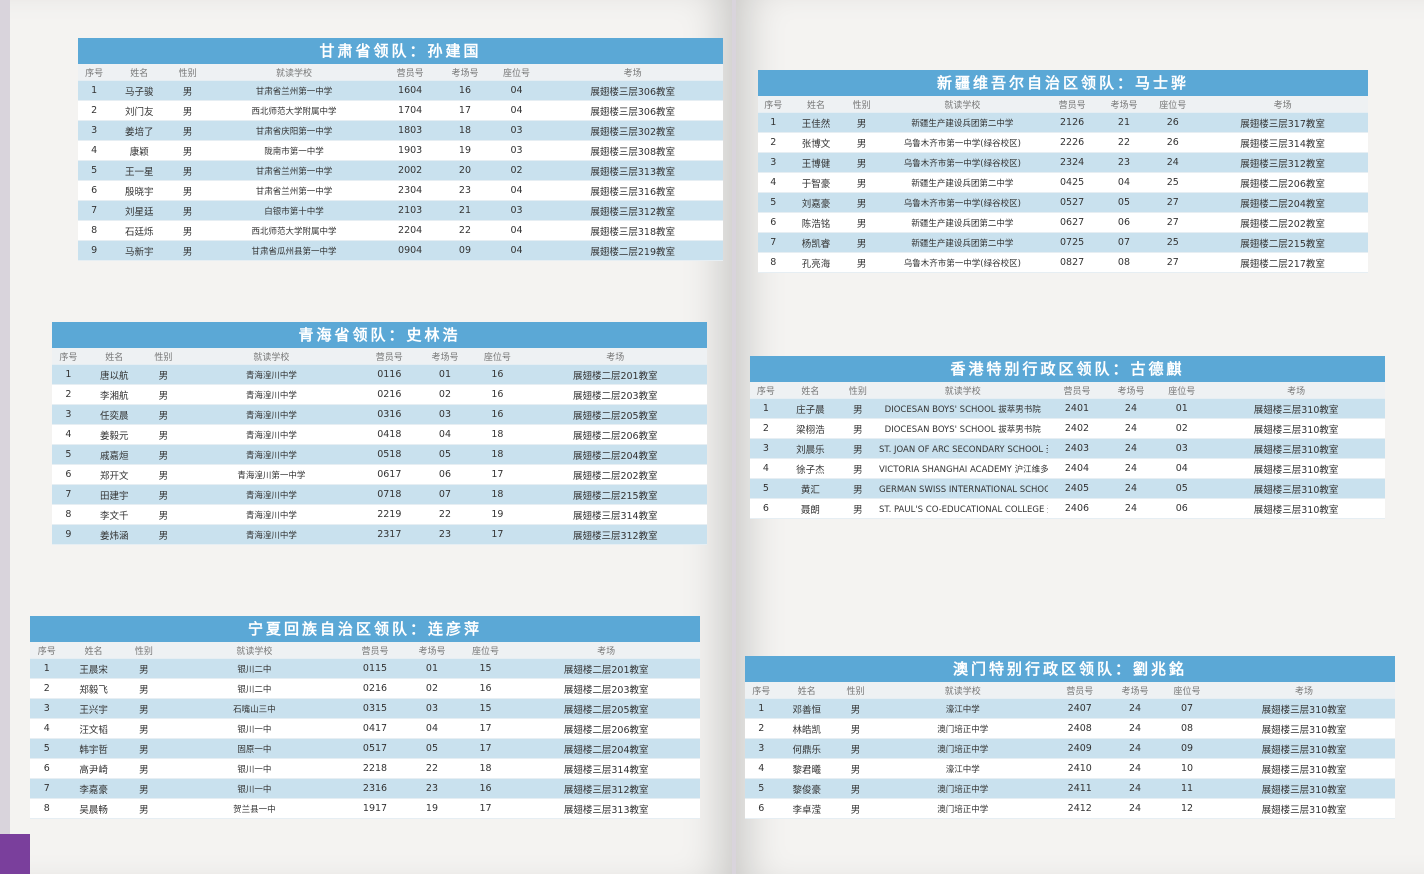  I want to click on cell: 黎俊豪, so click(806, 788).